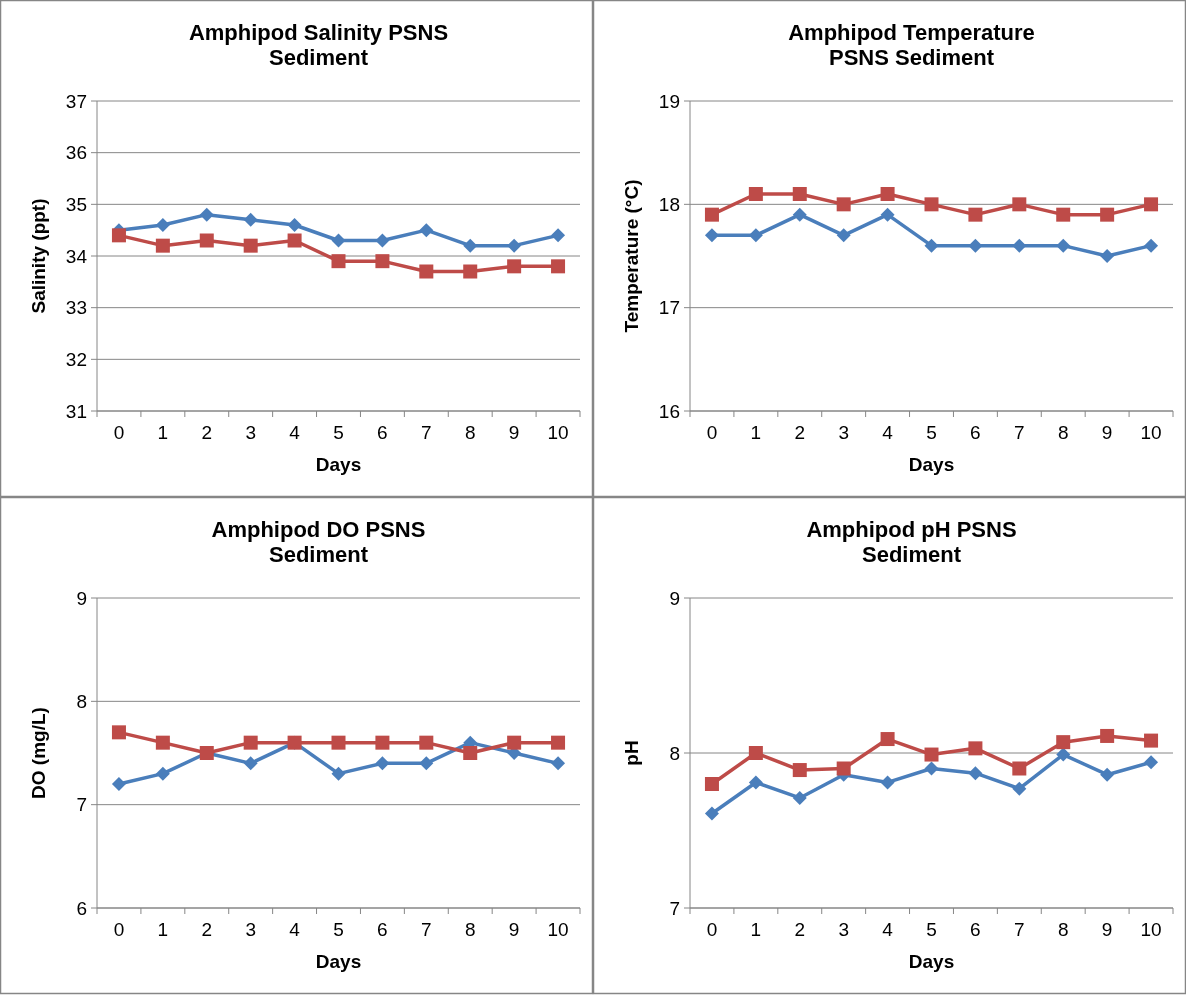  I want to click on chart-title: Amphipod DO PSNS Sediment, so click(318, 542).